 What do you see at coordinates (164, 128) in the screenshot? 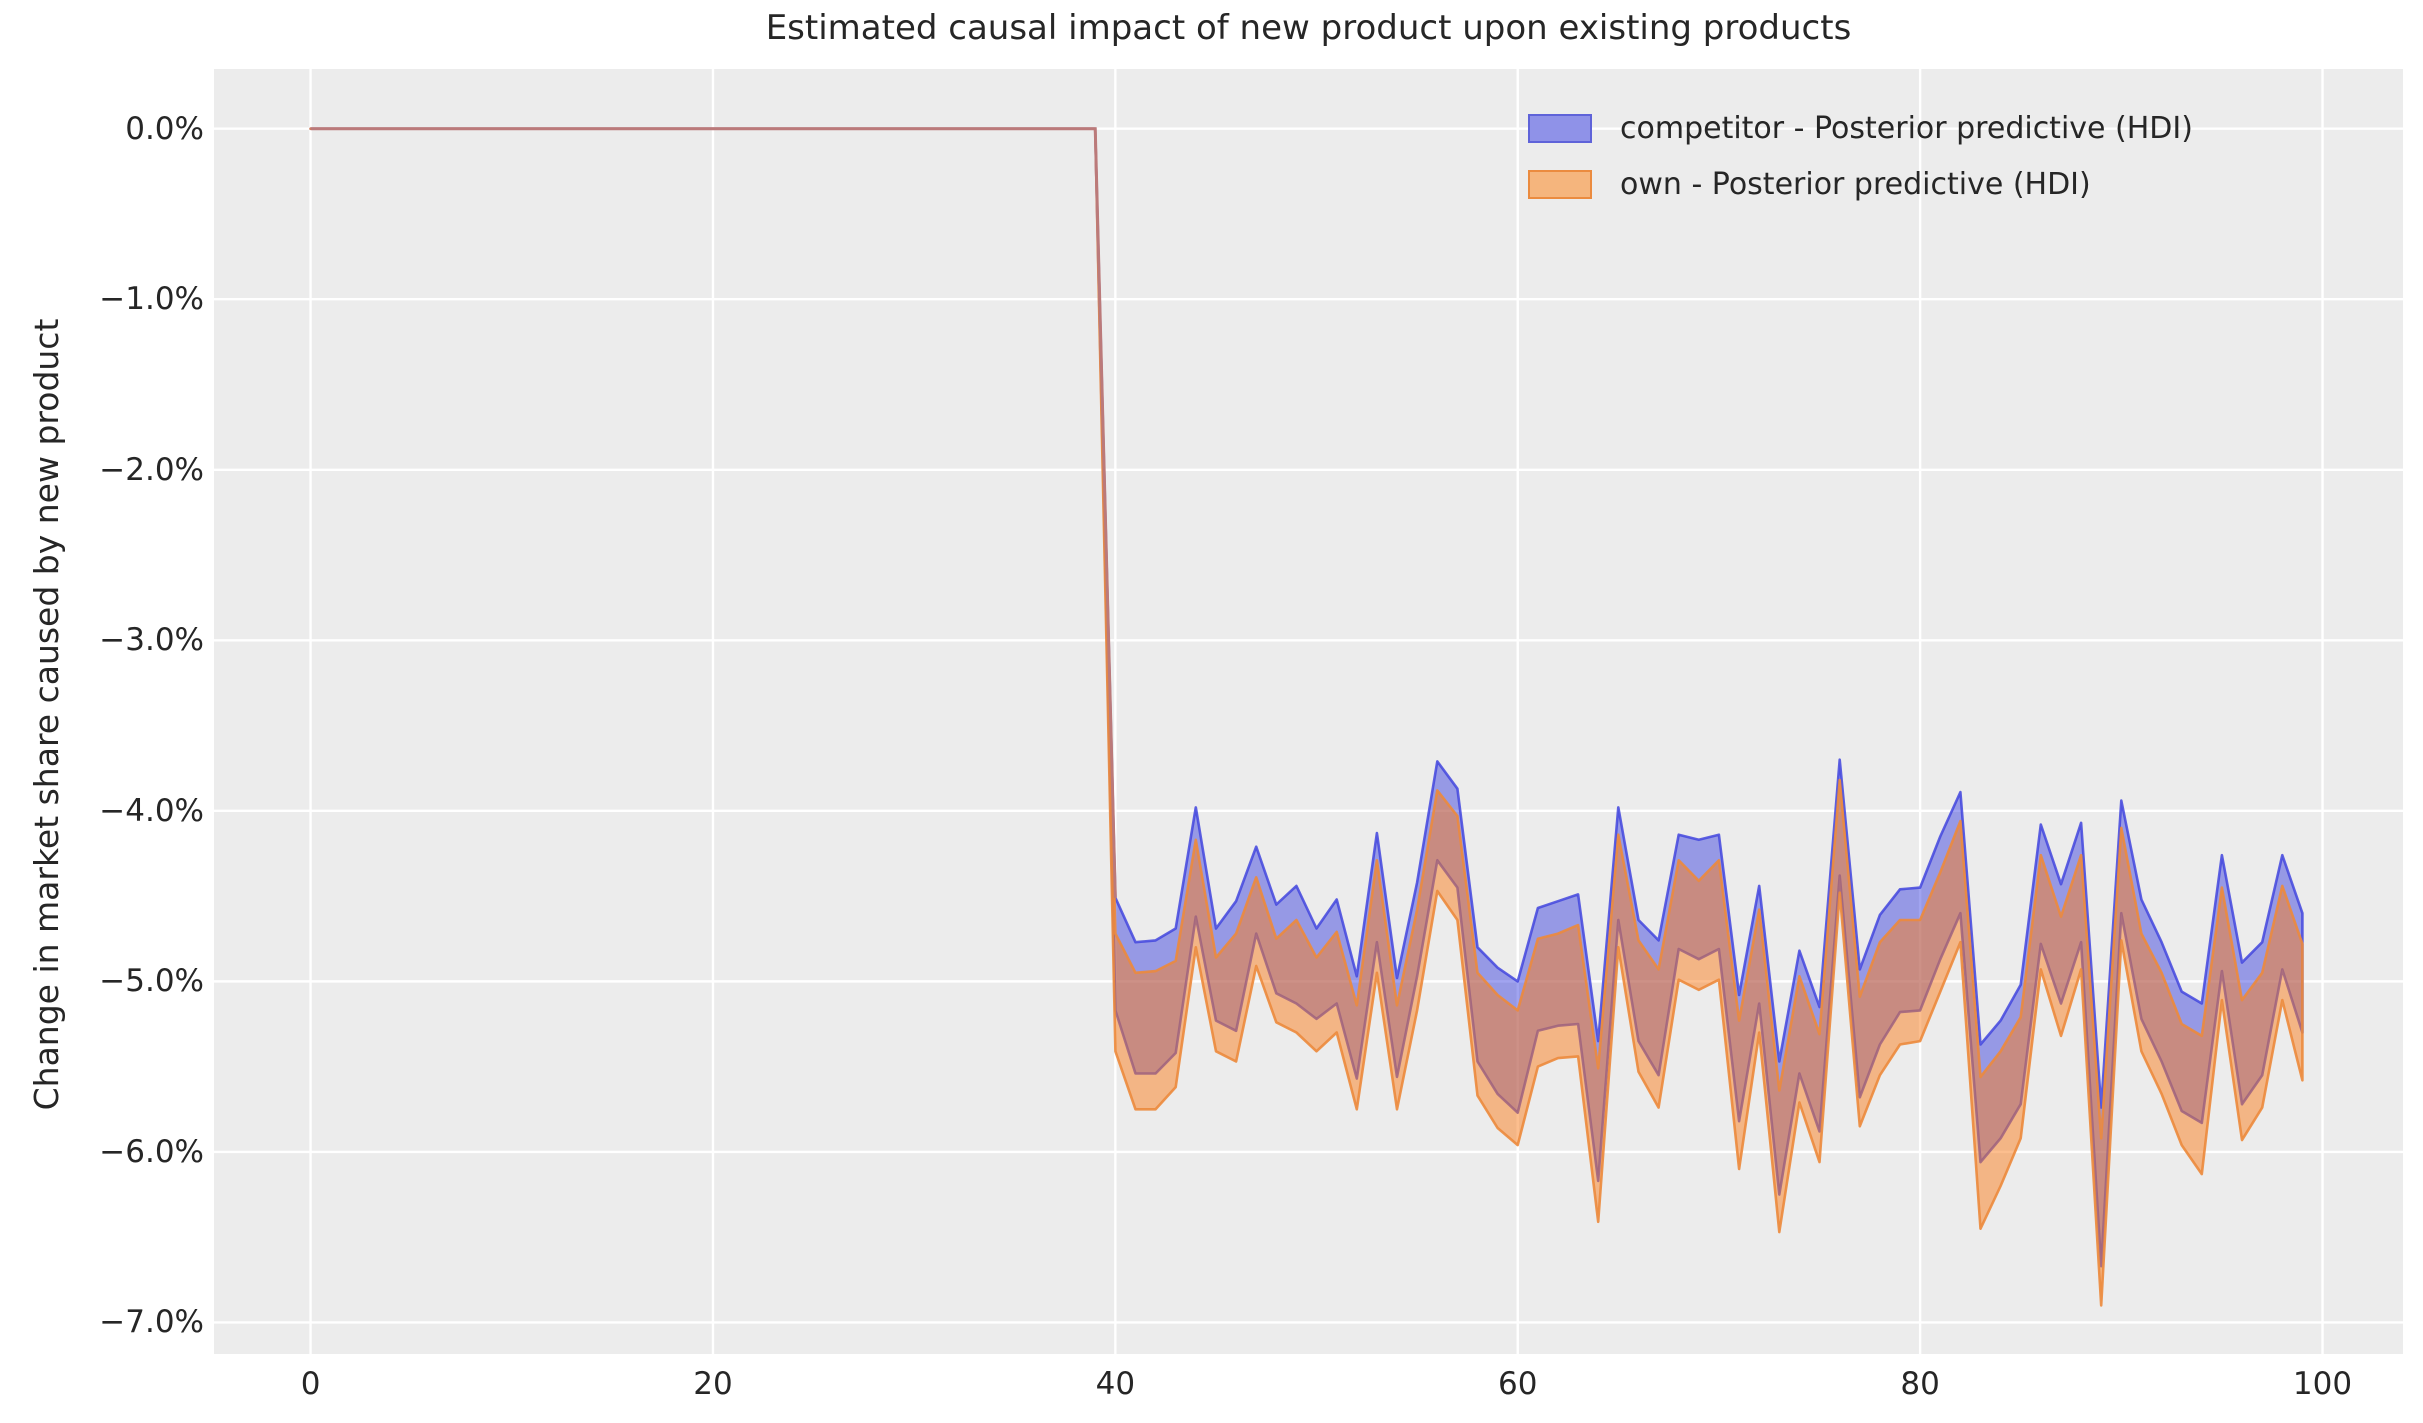
I see `y-tick-label: 0.0%` at bounding box center [164, 128].